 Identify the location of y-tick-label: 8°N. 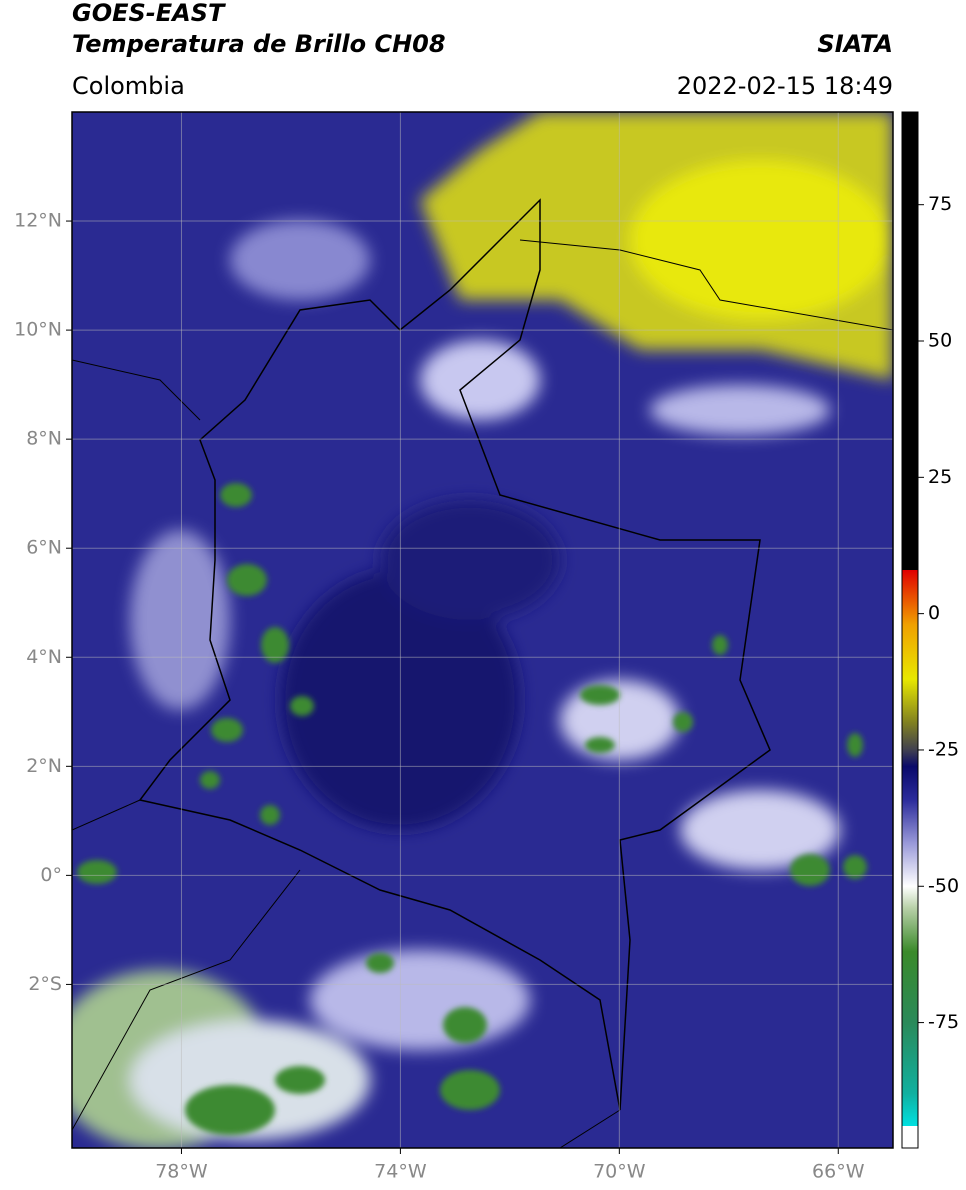
(44, 439).